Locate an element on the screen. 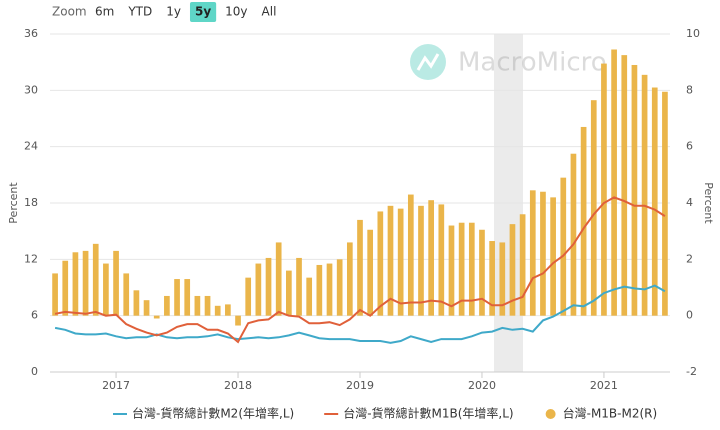 Image resolution: width=720 pixels, height=430 pixels. zoom-button-label: 1y is located at coordinates (173, 12).